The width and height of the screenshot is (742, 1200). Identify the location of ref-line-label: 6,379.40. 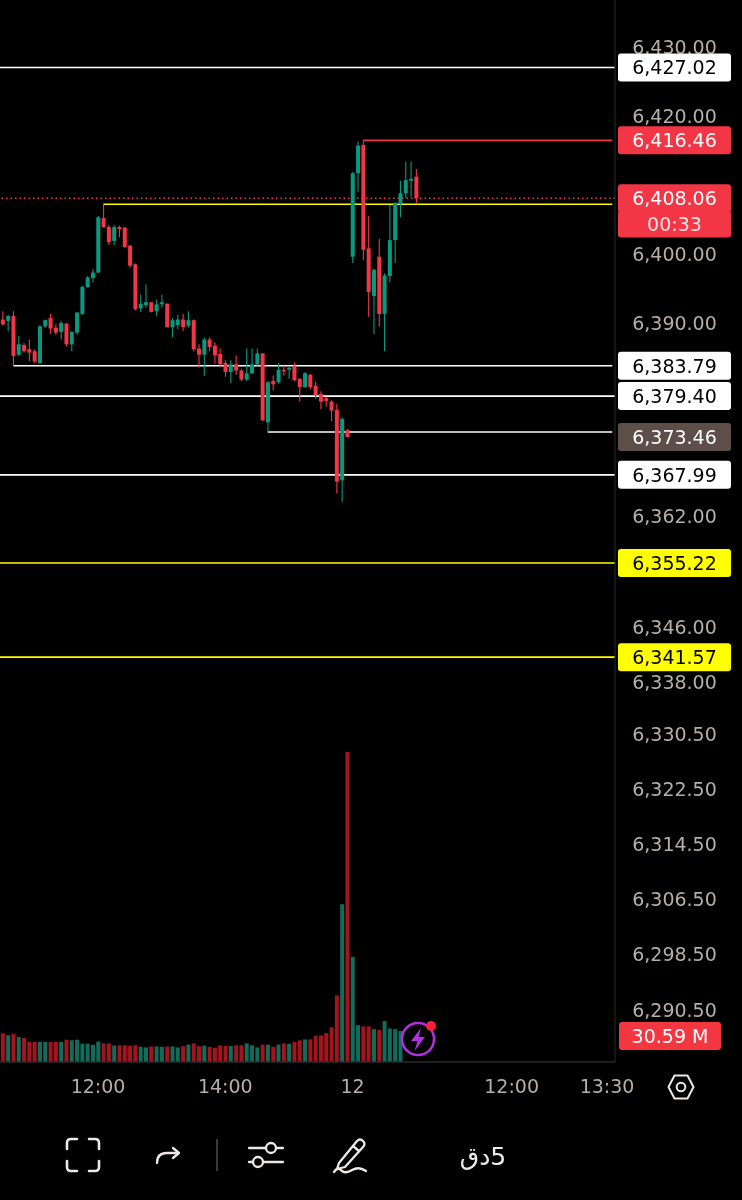
(674, 396).